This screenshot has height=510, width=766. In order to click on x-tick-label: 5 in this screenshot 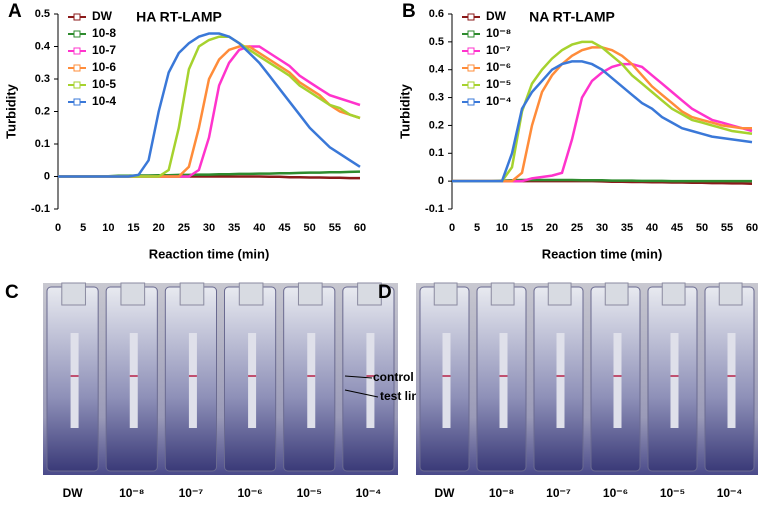, I will do `click(477, 228)`.